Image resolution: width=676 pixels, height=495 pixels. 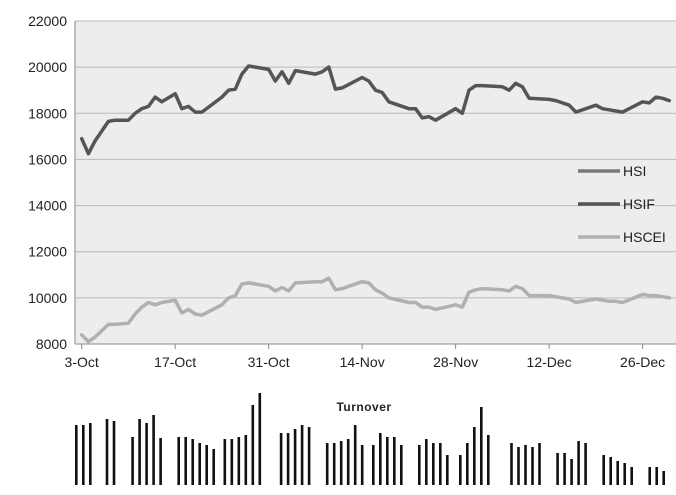 What do you see at coordinates (175, 362) in the screenshot?
I see `x-tick-label: 17-Oct` at bounding box center [175, 362].